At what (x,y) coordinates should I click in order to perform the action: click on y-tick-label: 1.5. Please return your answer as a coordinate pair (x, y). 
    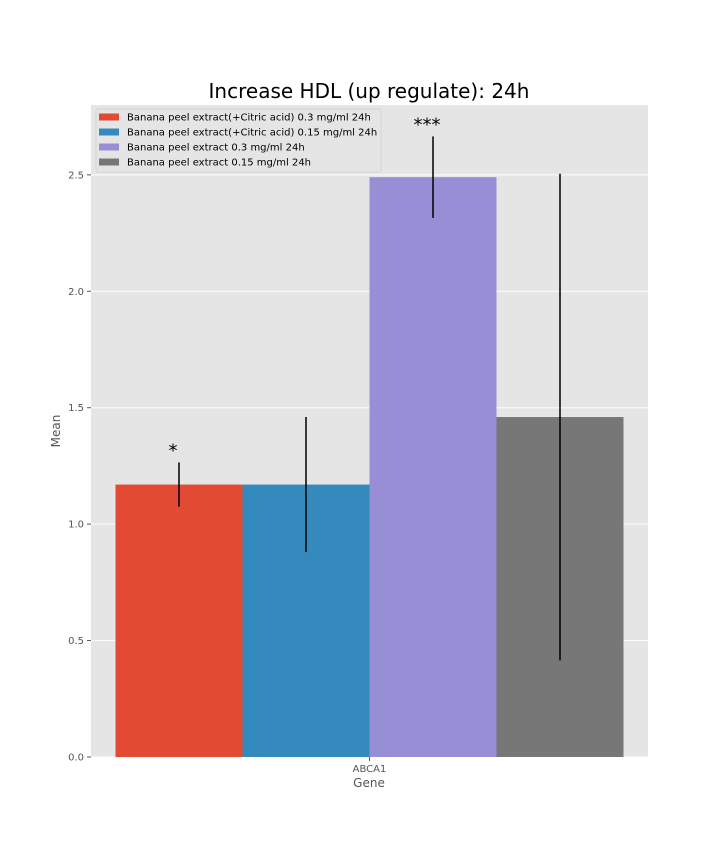
    Looking at the image, I should click on (76, 408).